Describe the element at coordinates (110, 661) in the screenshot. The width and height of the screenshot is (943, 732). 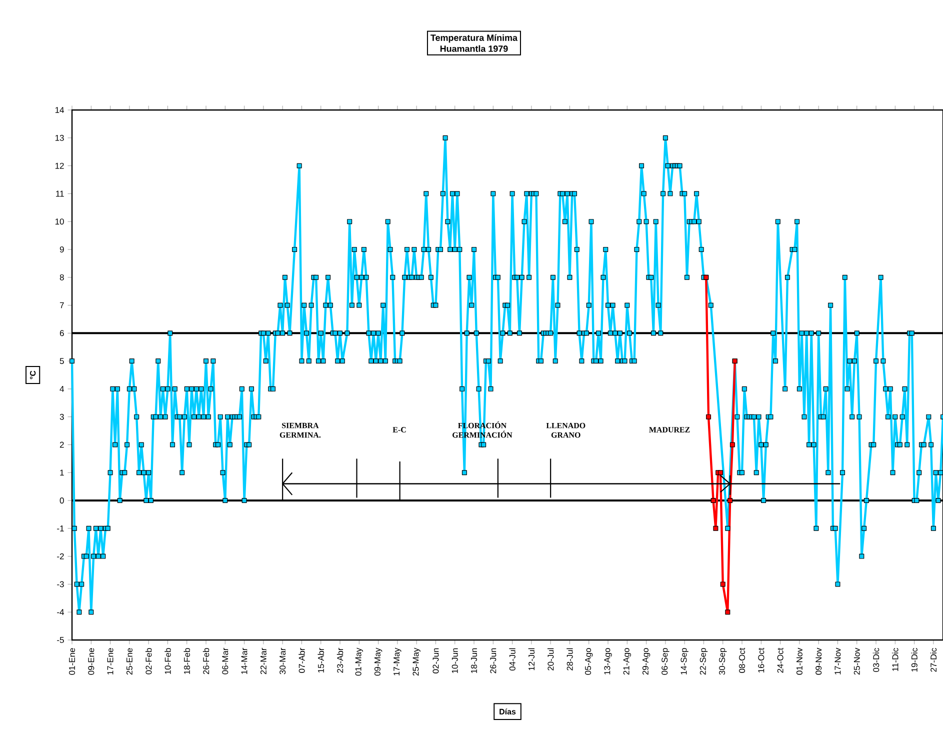
I see `x-tick-label: 17-Ene` at that location.